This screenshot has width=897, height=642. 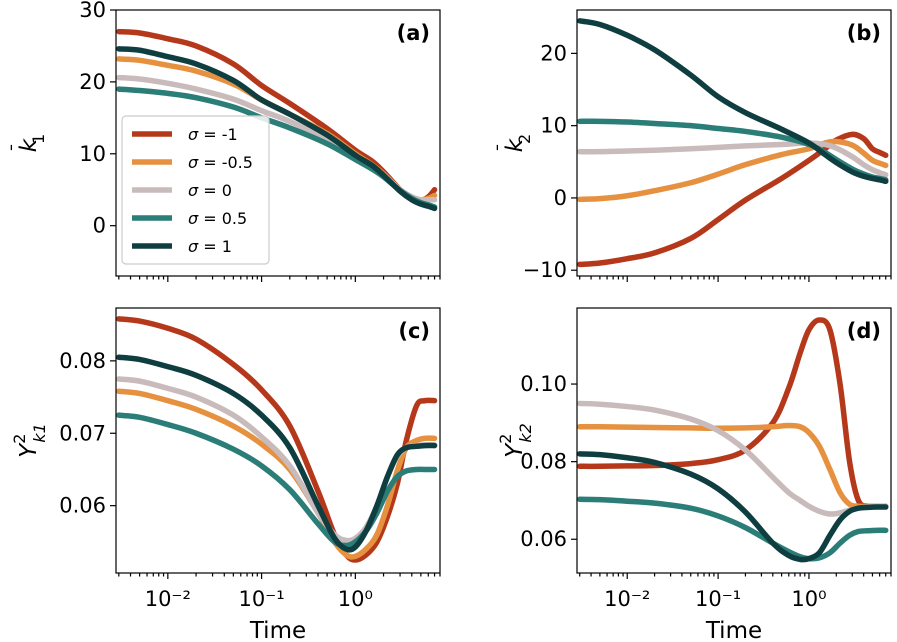 I want to click on panel-c-xlabel: Time, so click(x=277, y=630).